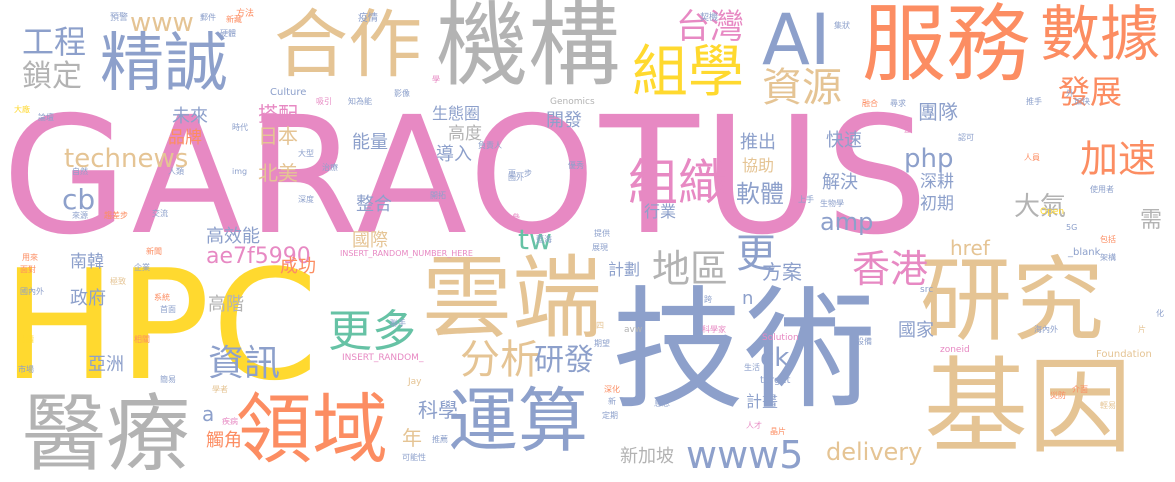 Image resolution: width=1175 pixels, height=482 pixels. What do you see at coordinates (298, 266) in the screenshot?
I see `word-chenggong: 成功` at bounding box center [298, 266].